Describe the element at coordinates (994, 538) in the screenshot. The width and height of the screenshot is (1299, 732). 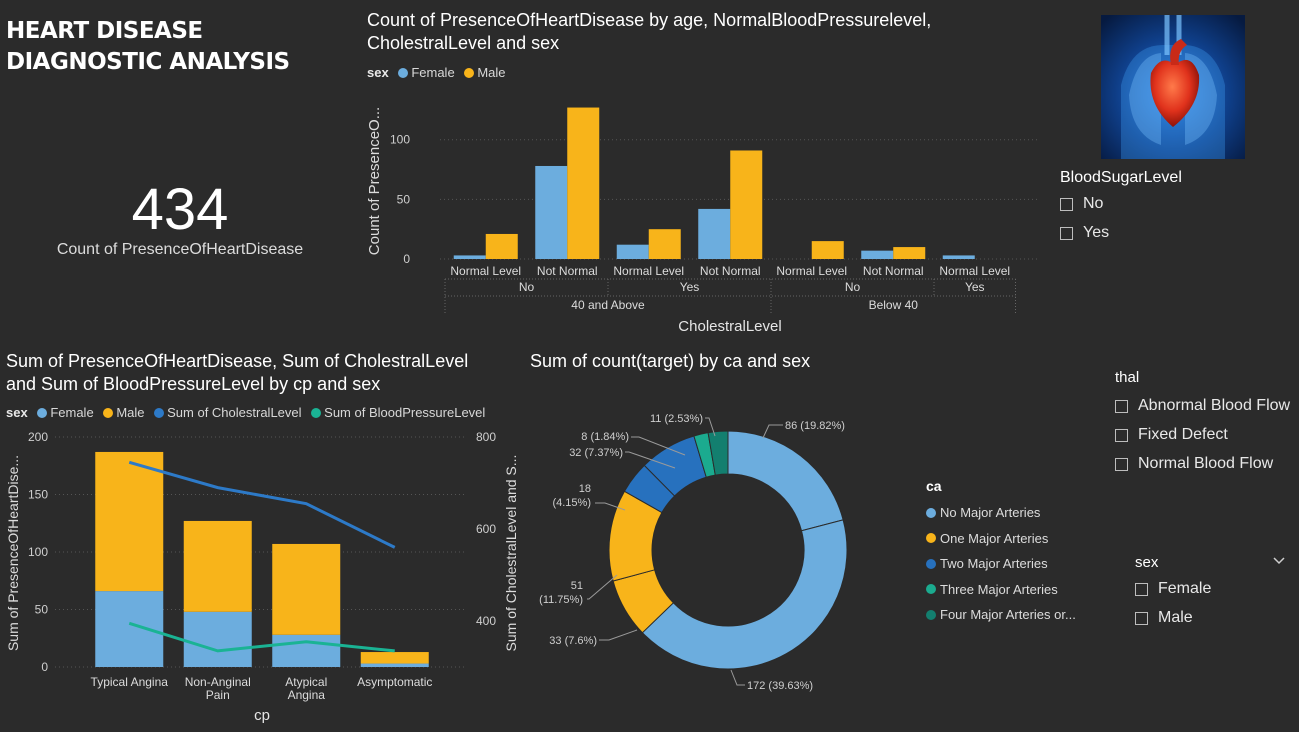
I see `legend-label: One Major Arteries` at that location.